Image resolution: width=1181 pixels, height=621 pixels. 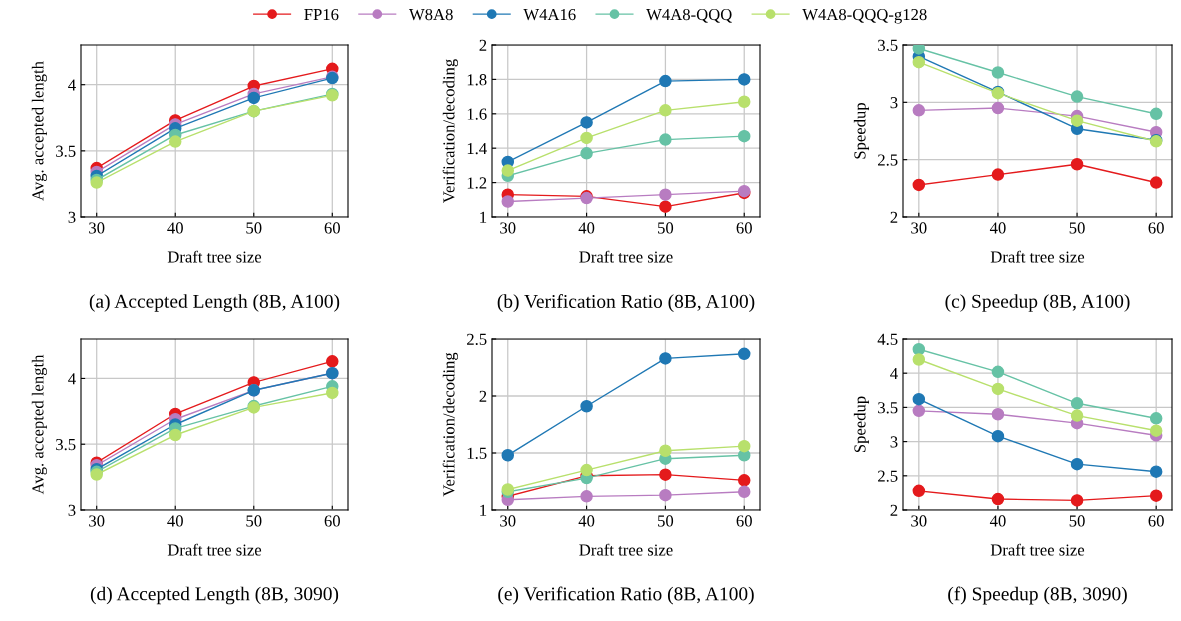 What do you see at coordinates (626, 303) in the screenshot?
I see `text: (b) Verification Ratio (8B, A100)` at bounding box center [626, 303].